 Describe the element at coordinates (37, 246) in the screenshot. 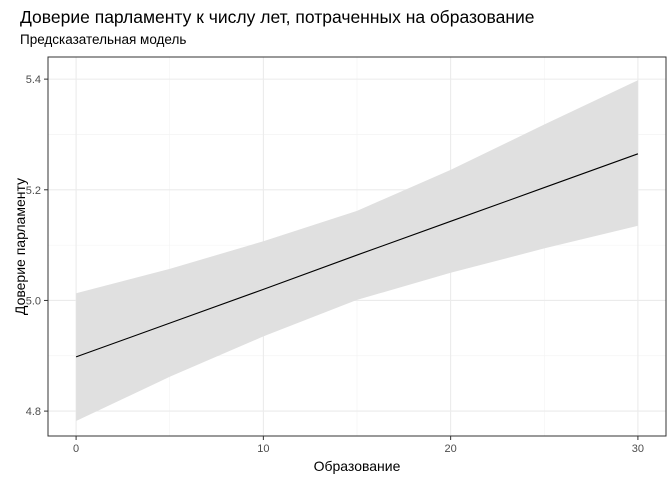

I see `y-axis: 4.8 5.0 5.2 5.4` at that location.